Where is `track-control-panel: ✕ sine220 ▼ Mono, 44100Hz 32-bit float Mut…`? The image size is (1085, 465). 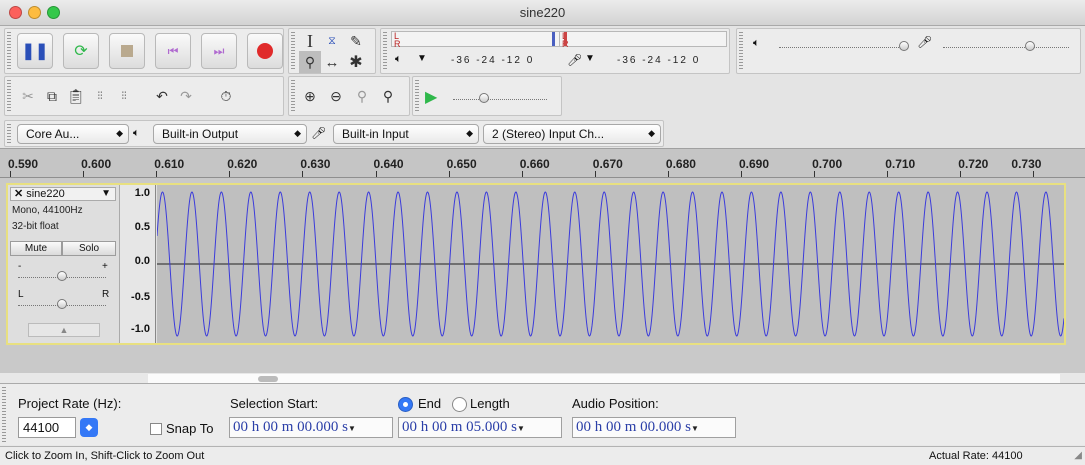
track-control-panel: ✕ sine220 ▼ Mono, 44100Hz 32-bit float Mut… is located at coordinates (64, 264).